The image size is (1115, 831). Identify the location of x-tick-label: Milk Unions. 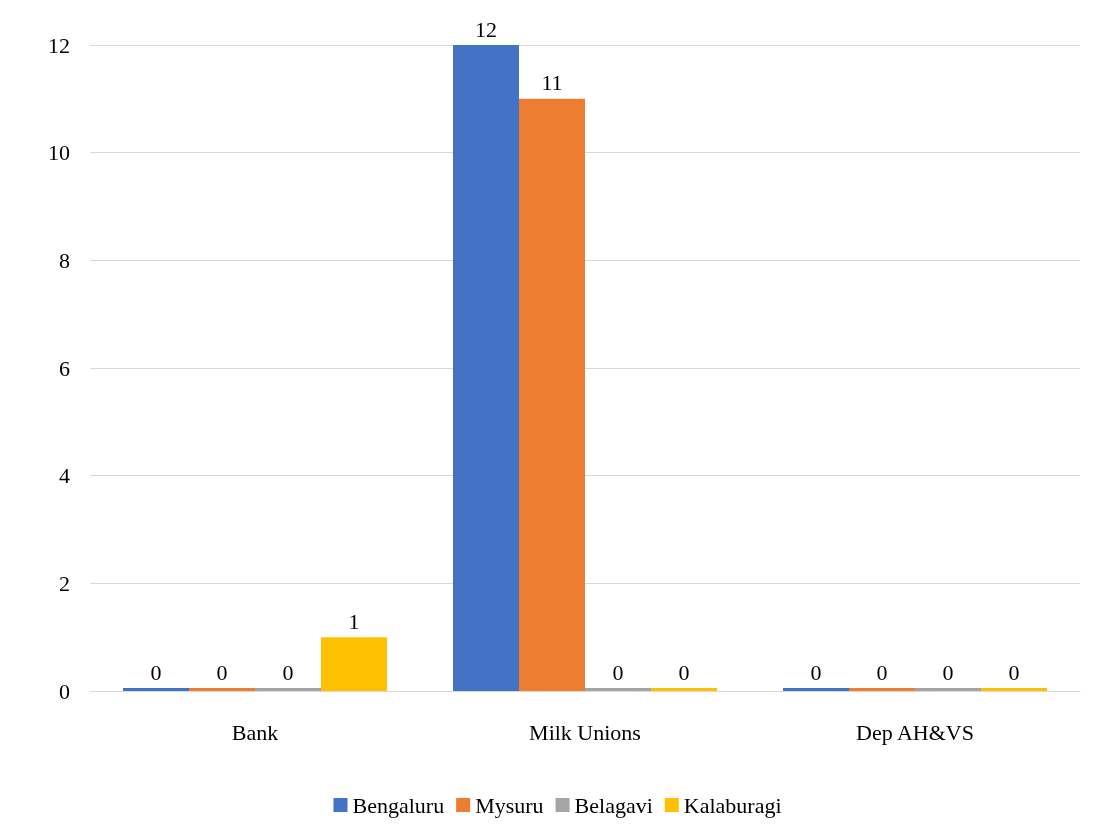
(585, 732).